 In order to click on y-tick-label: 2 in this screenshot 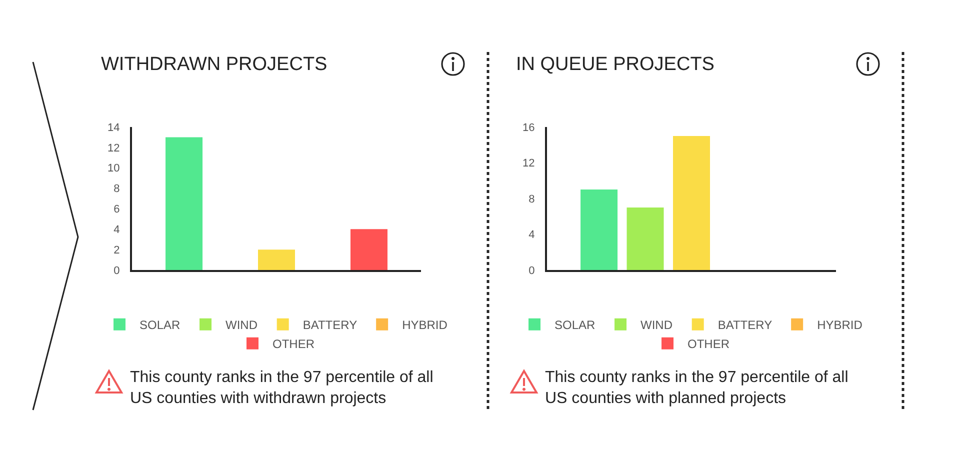, I will do `click(117, 250)`.